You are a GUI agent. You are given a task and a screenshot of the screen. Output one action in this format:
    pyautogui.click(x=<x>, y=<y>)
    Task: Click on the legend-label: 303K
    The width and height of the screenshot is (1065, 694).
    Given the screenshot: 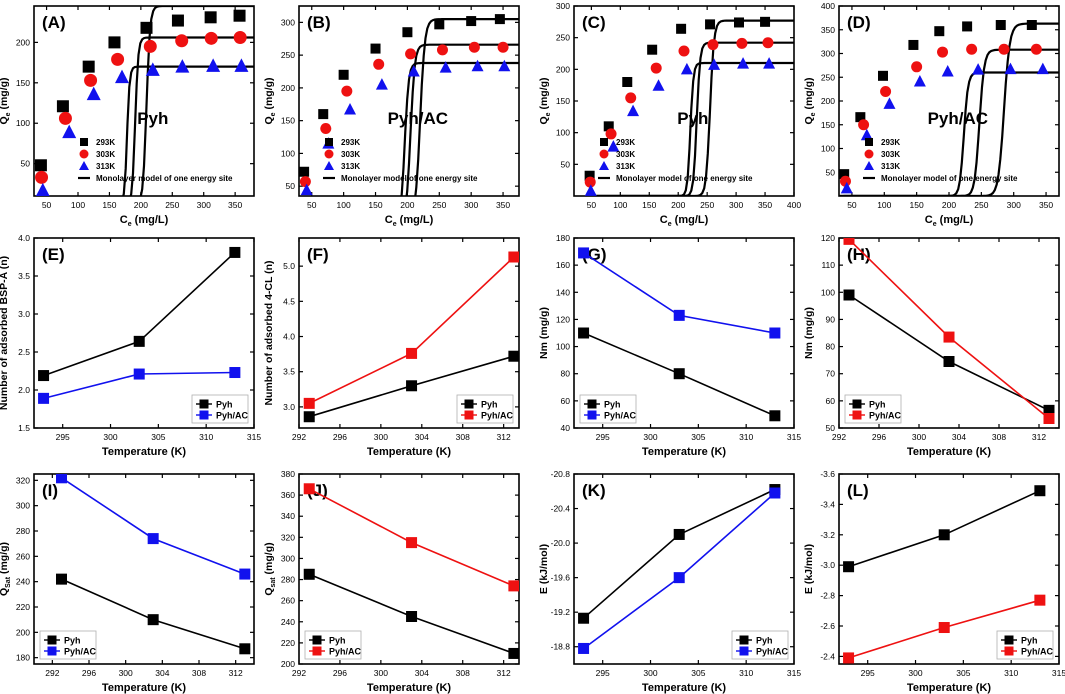 What is the action you would take?
    pyautogui.click(x=625, y=154)
    